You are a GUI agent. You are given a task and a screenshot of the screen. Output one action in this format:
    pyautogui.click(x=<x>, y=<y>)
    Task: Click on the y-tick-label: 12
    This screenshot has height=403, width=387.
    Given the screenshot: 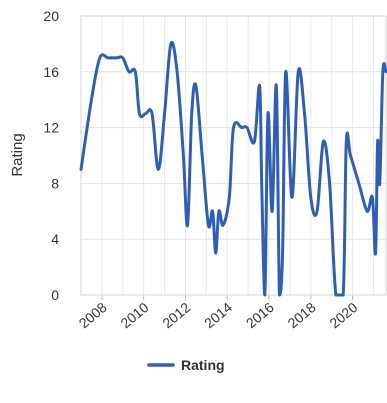 What is the action you would take?
    pyautogui.click(x=51, y=128)
    